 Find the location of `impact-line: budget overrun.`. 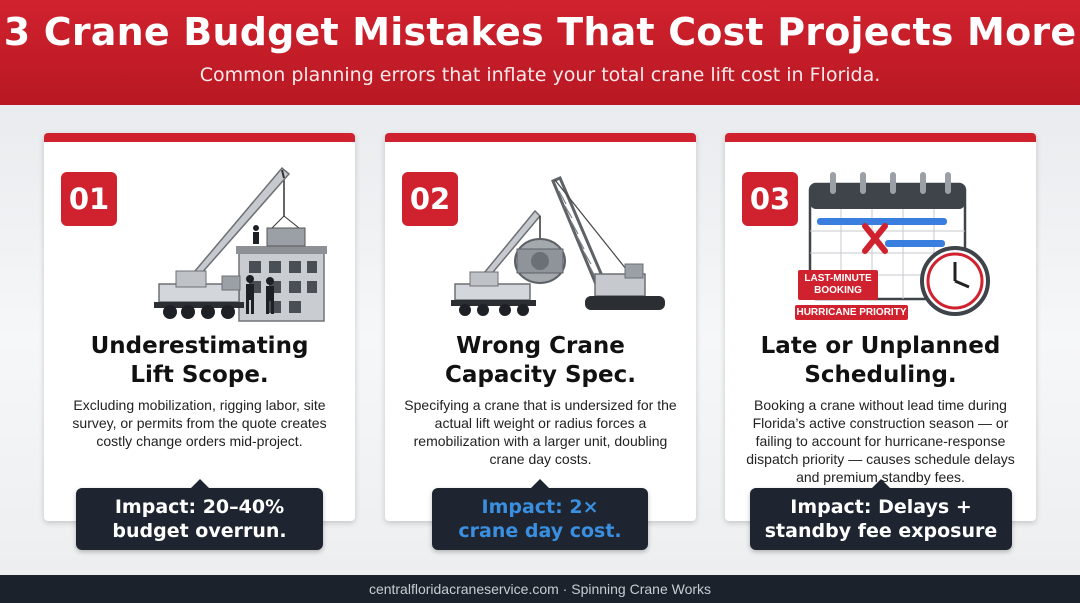

impact-line: budget overrun. is located at coordinates (199, 531).